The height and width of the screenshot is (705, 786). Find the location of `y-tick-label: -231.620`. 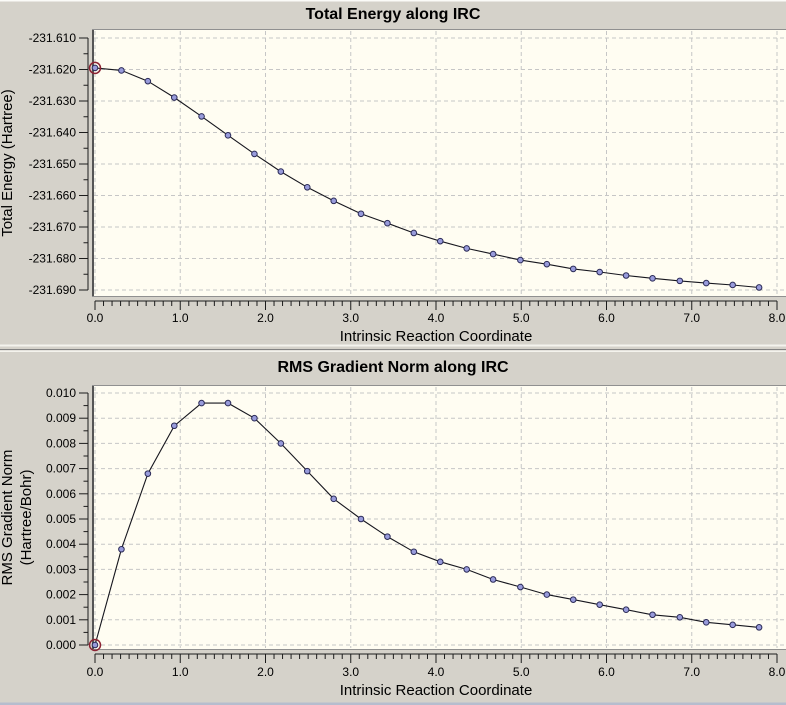

y-tick-label: -231.620 is located at coordinates (53, 70).